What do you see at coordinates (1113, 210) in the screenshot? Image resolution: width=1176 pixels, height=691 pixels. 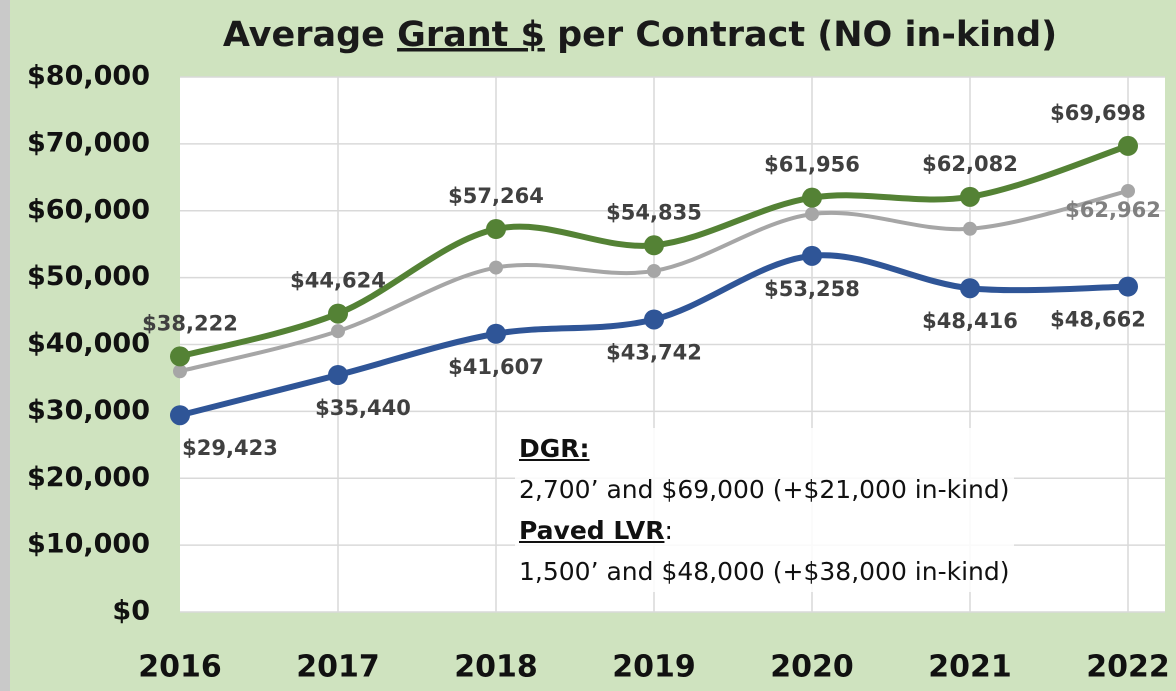 I see `data-label: $62,962` at bounding box center [1113, 210].